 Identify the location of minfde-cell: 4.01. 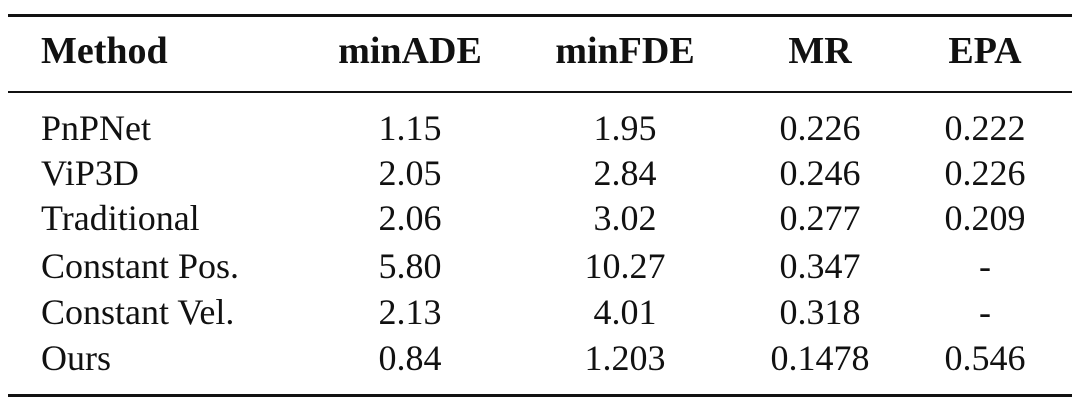
(625, 312).